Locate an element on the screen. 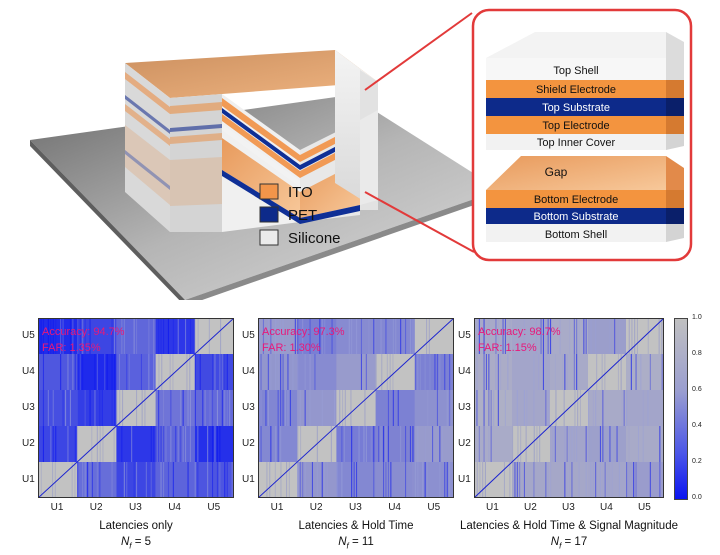  block-r4-c1 is located at coordinates (493, 444).